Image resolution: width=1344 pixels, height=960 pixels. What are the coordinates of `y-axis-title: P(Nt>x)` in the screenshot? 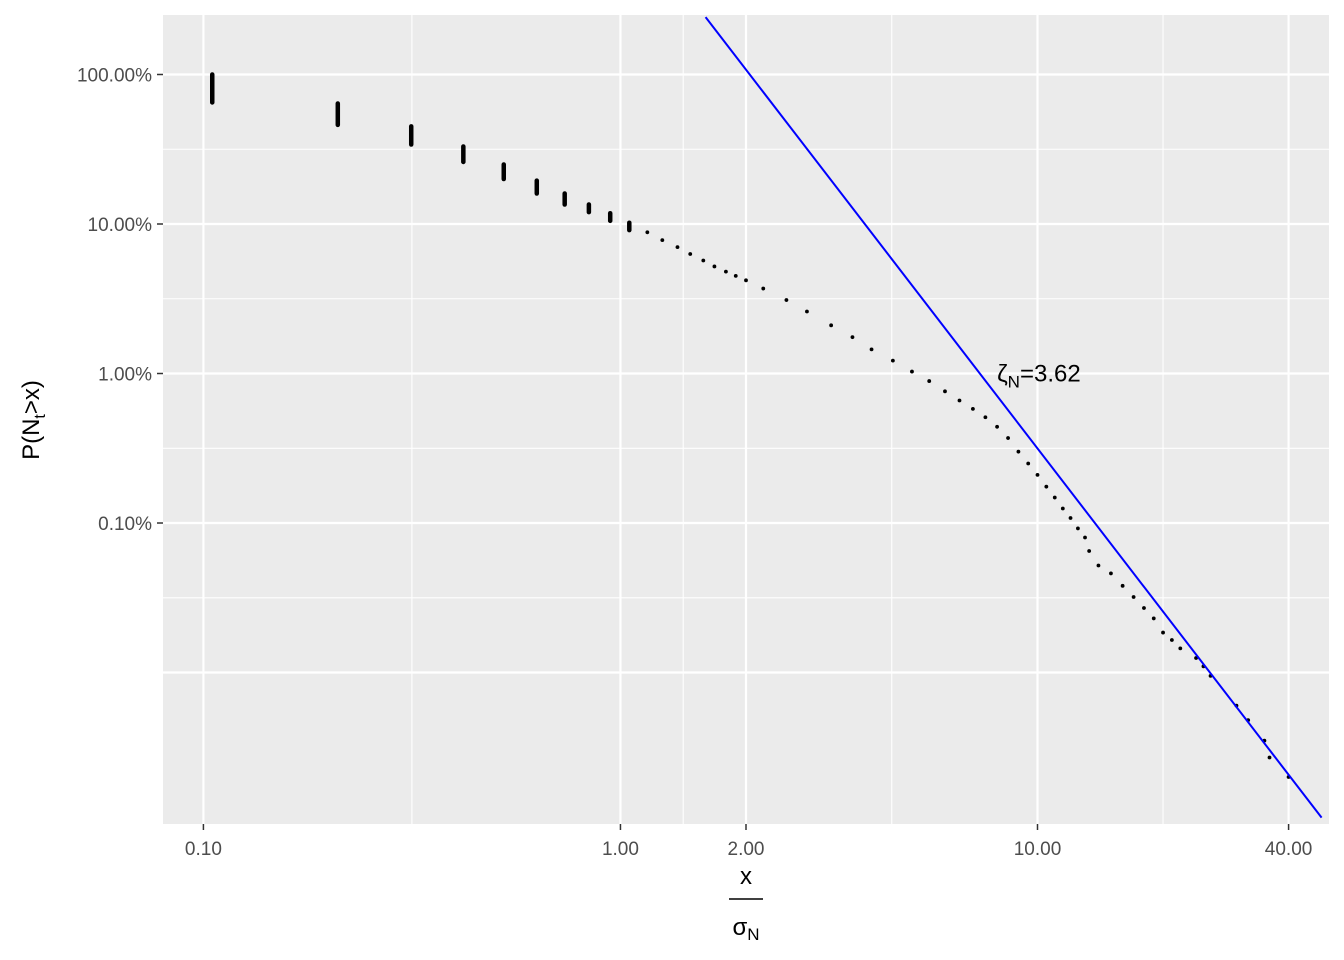 It's located at (33, 420).